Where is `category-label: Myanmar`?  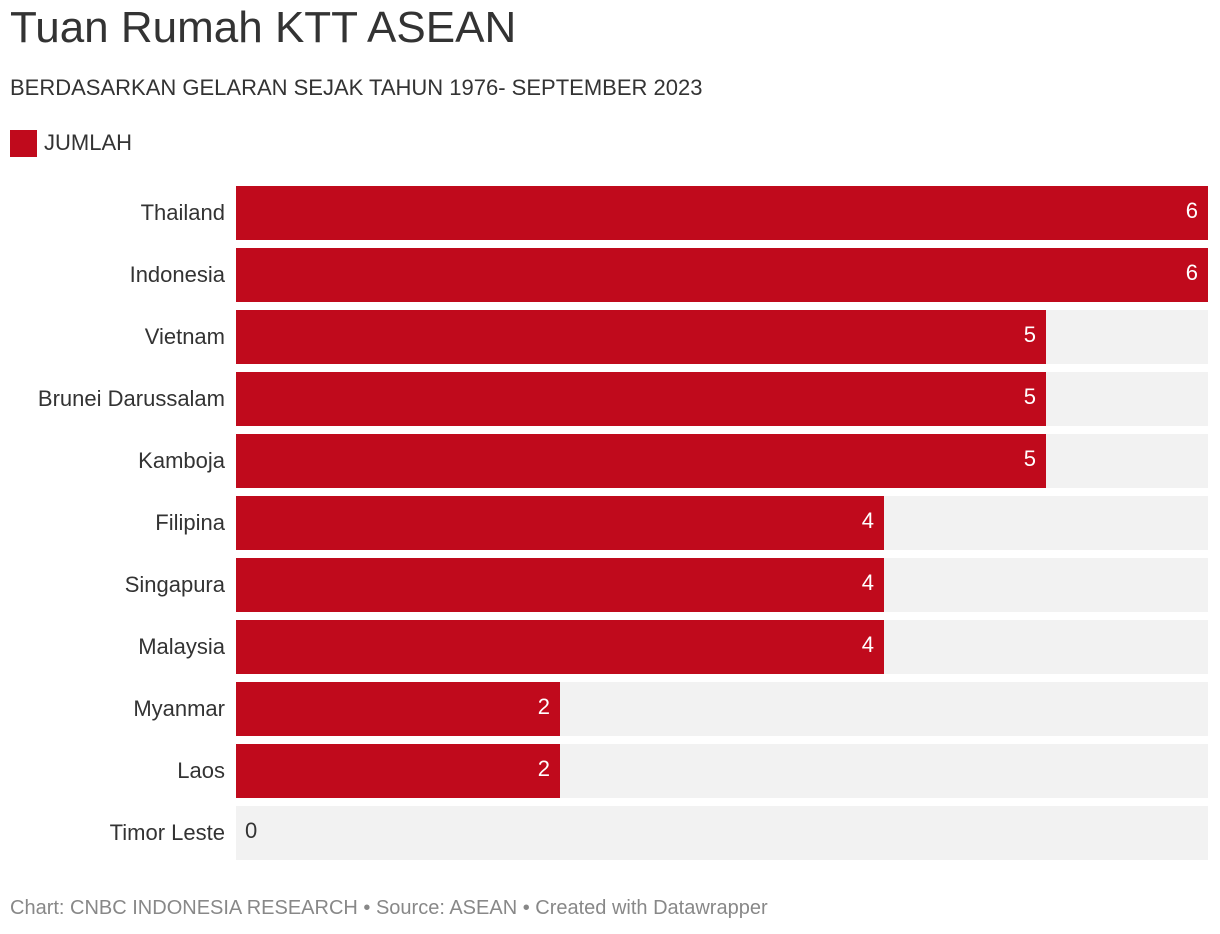 category-label: Myanmar is located at coordinates (179, 708).